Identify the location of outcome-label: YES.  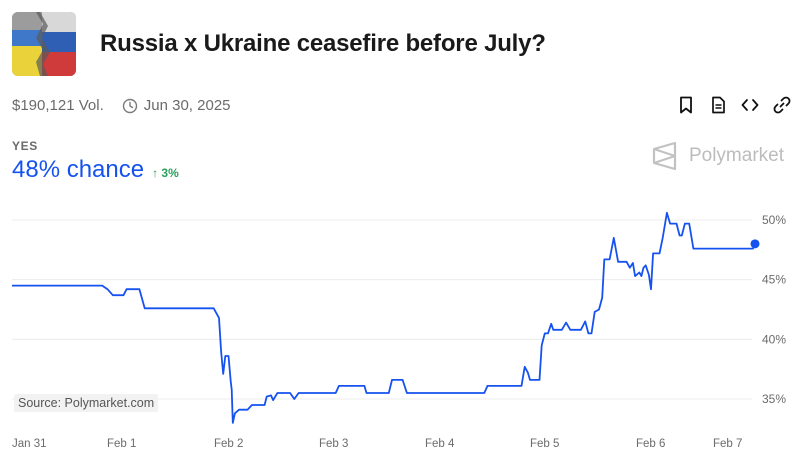
(25, 146).